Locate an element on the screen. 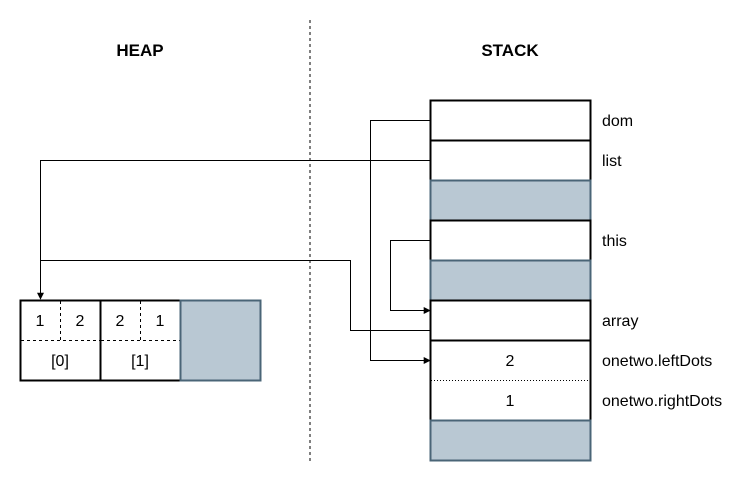 Image resolution: width=743 pixels, height=482 pixels. heap-element-0-index: [0] is located at coordinates (60, 361).